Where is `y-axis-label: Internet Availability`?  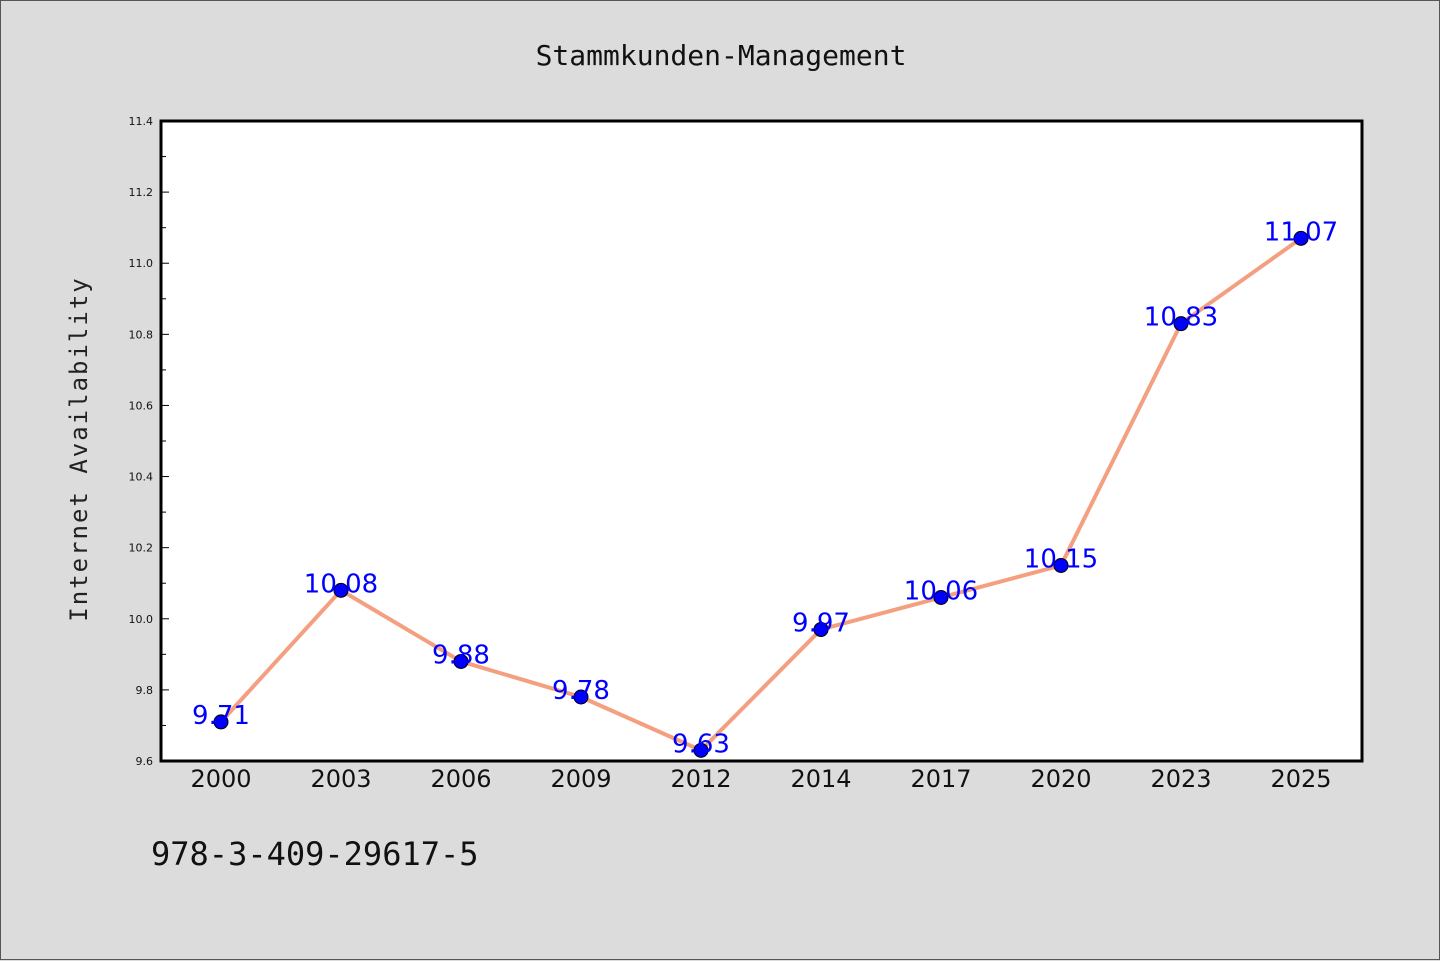
y-axis-label: Internet Availability is located at coordinates (79, 448).